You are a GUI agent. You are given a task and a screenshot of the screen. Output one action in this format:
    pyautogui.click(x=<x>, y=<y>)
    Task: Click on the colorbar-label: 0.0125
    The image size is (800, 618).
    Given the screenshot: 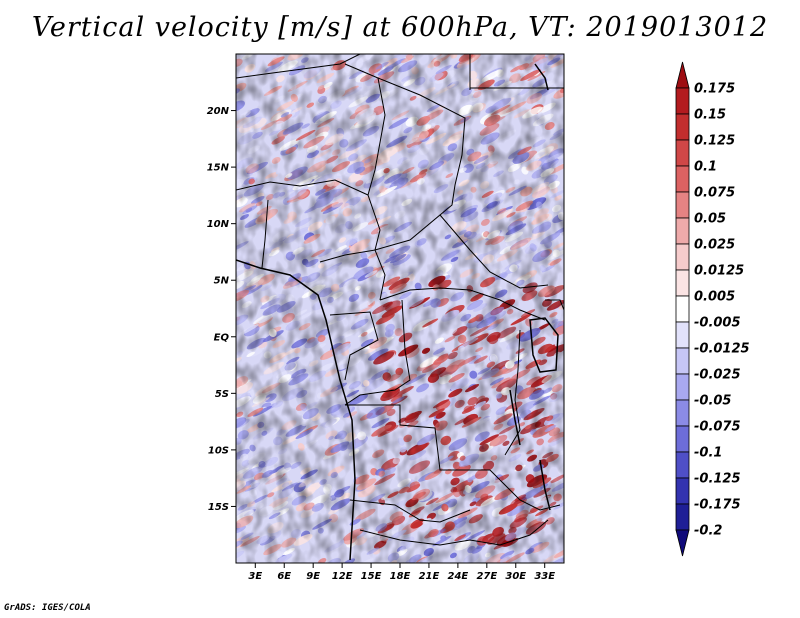 What is the action you would take?
    pyautogui.click(x=719, y=271)
    